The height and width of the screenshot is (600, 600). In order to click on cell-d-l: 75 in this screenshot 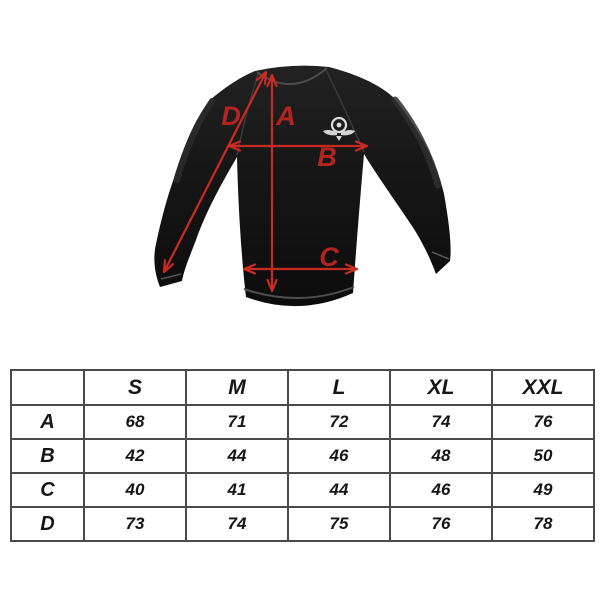, I will do `click(339, 524)`.